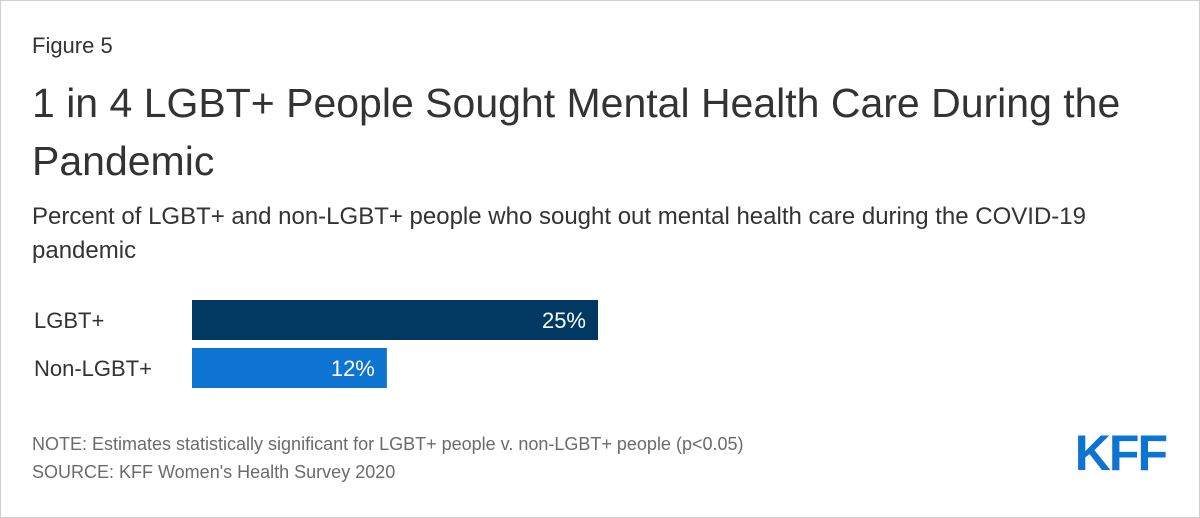 The image size is (1200, 518). I want to click on bar-chart: LGBT+ 25% Non-LGBT+ 12%, so click(316, 344).